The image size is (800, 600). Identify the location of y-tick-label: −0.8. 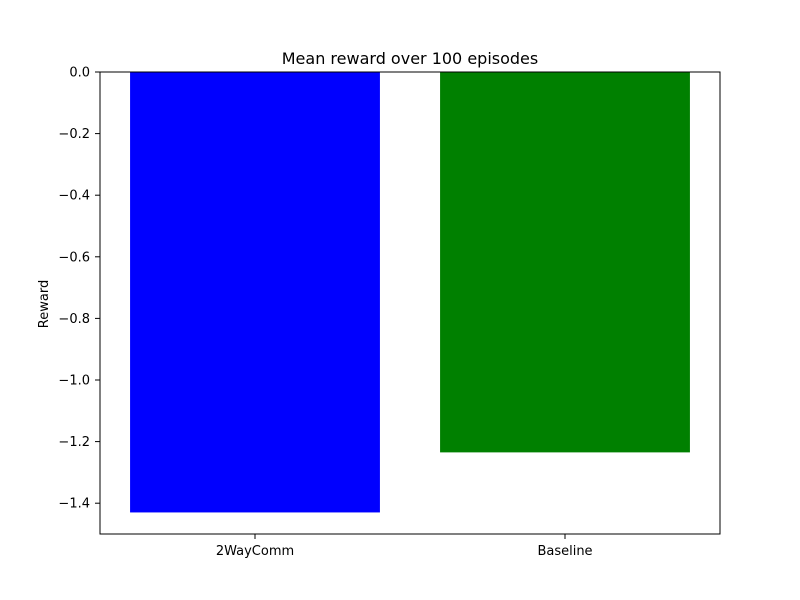
(74, 319).